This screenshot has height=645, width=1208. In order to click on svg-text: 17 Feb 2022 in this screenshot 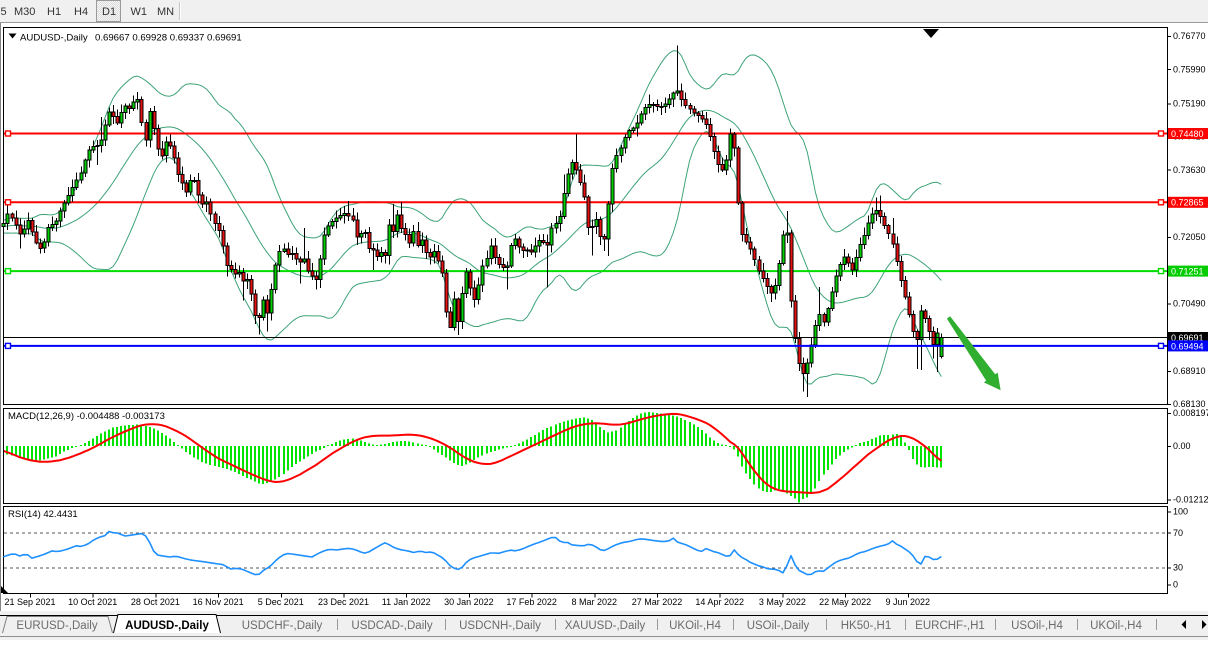, I will do `click(531, 602)`.